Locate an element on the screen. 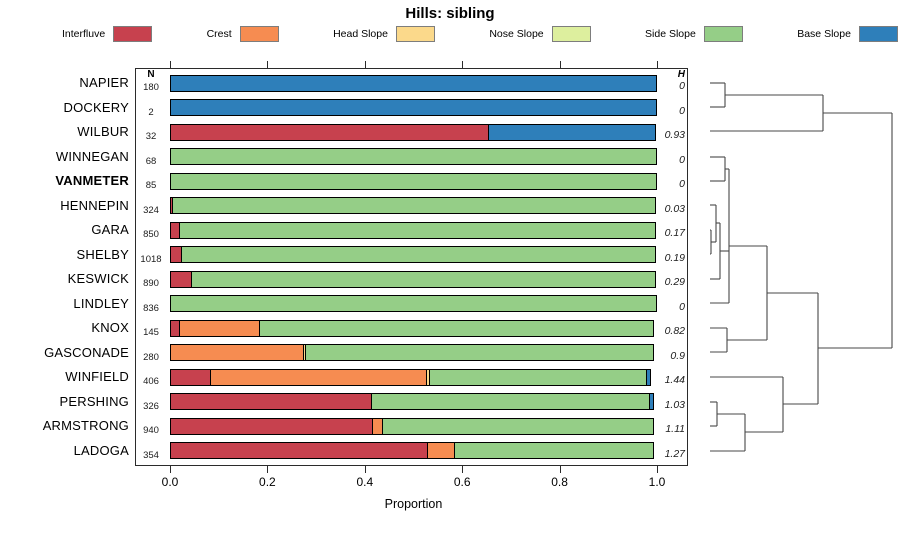  row-n-value: 354 is located at coordinates (151, 455).